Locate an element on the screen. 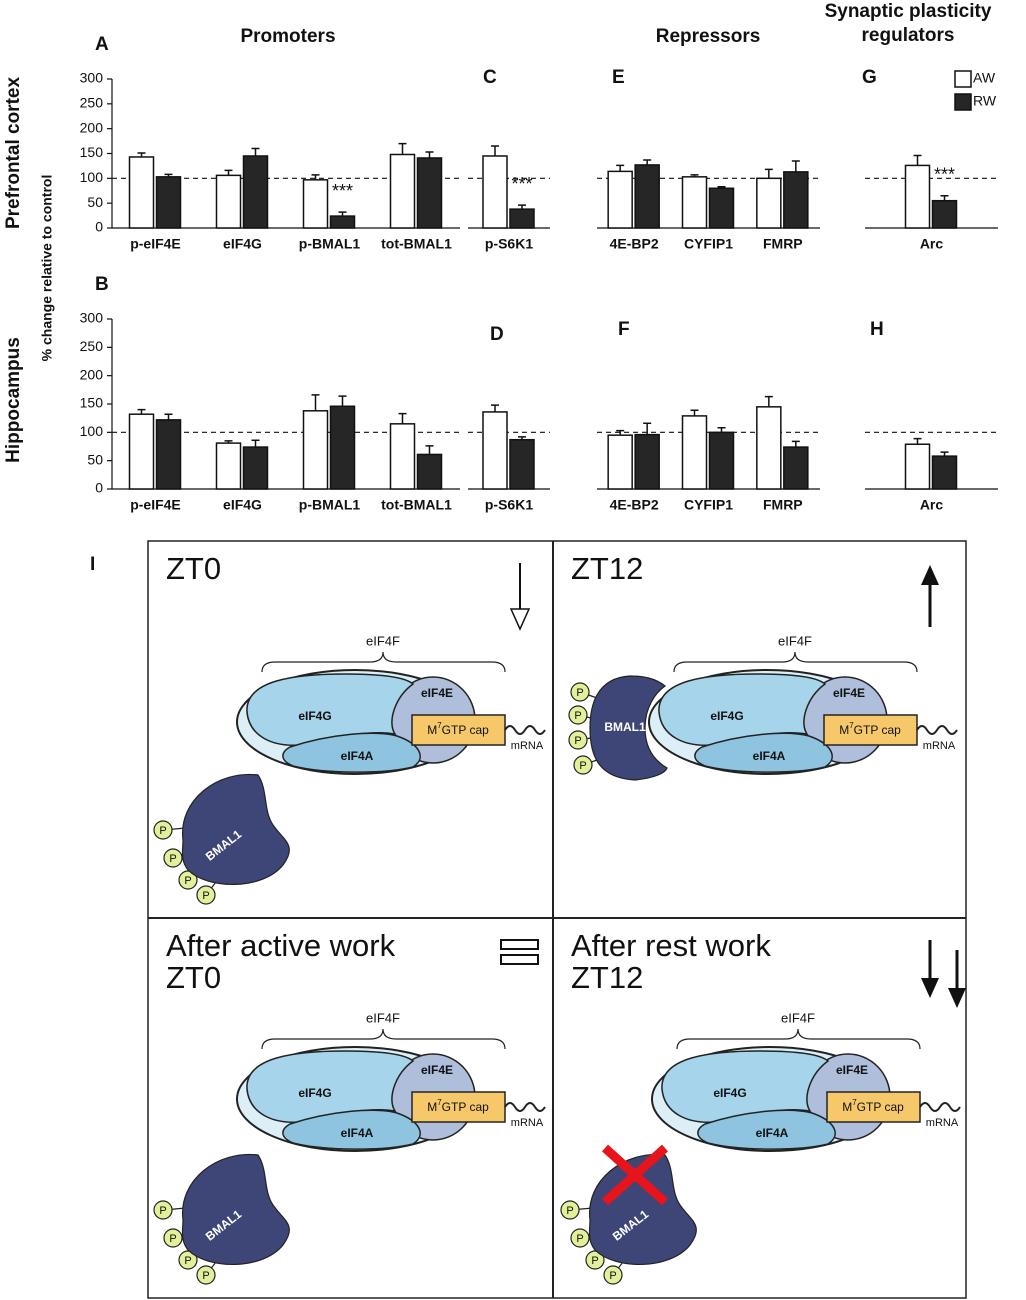 This screenshot has height=1300, width=1026. complex-label: eIF4F is located at coordinates (383, 640).